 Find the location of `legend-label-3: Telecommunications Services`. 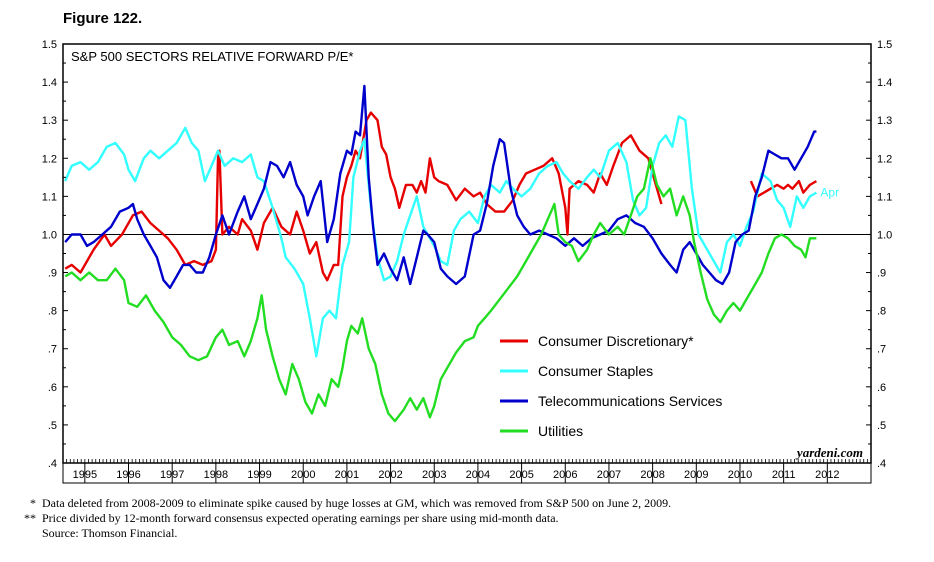

legend-label-3: Telecommunications Services is located at coordinates (630, 401).